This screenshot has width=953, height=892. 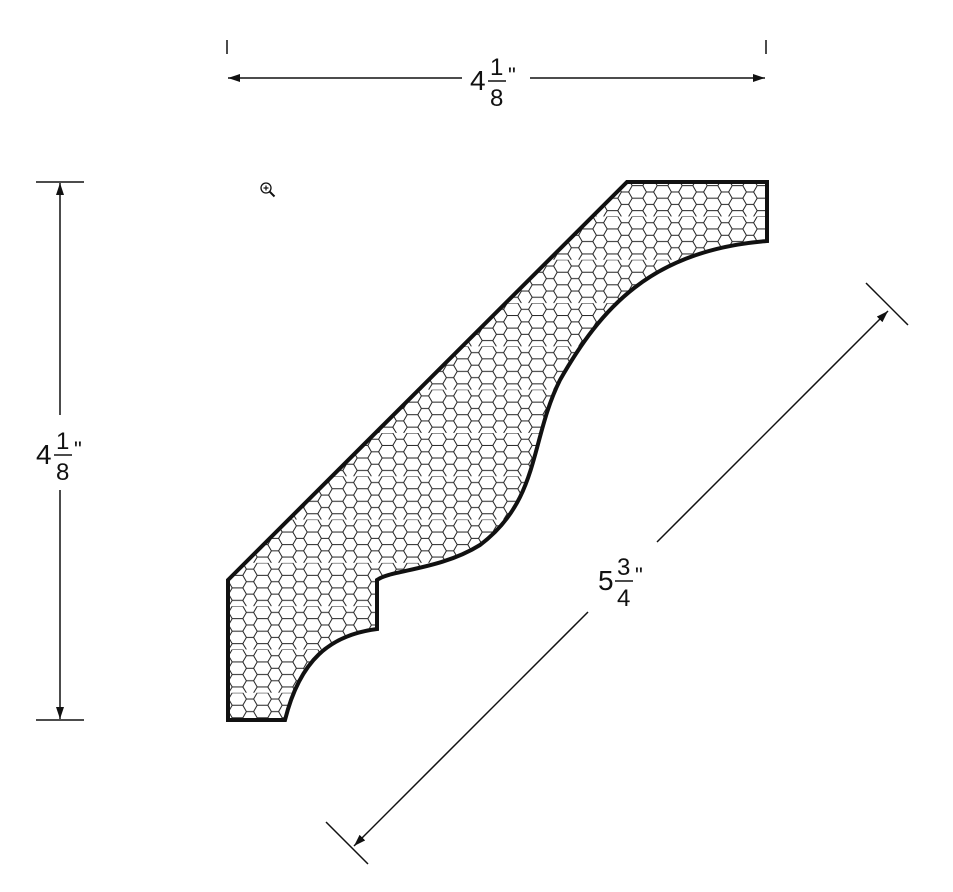 I want to click on diagonal-unit: ", so click(x=639, y=575).